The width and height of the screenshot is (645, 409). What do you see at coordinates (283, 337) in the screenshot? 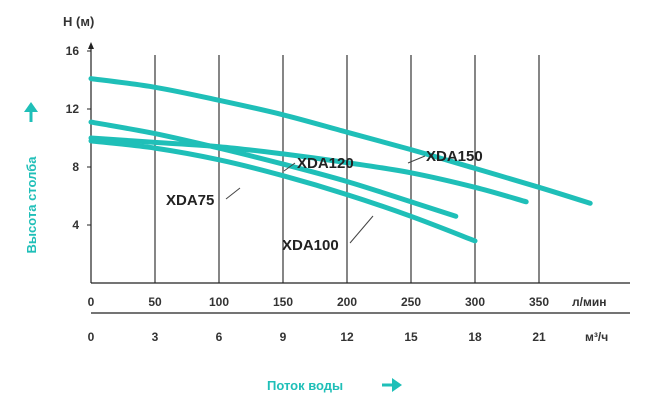
I see `x2-tick-label: 9` at bounding box center [283, 337].